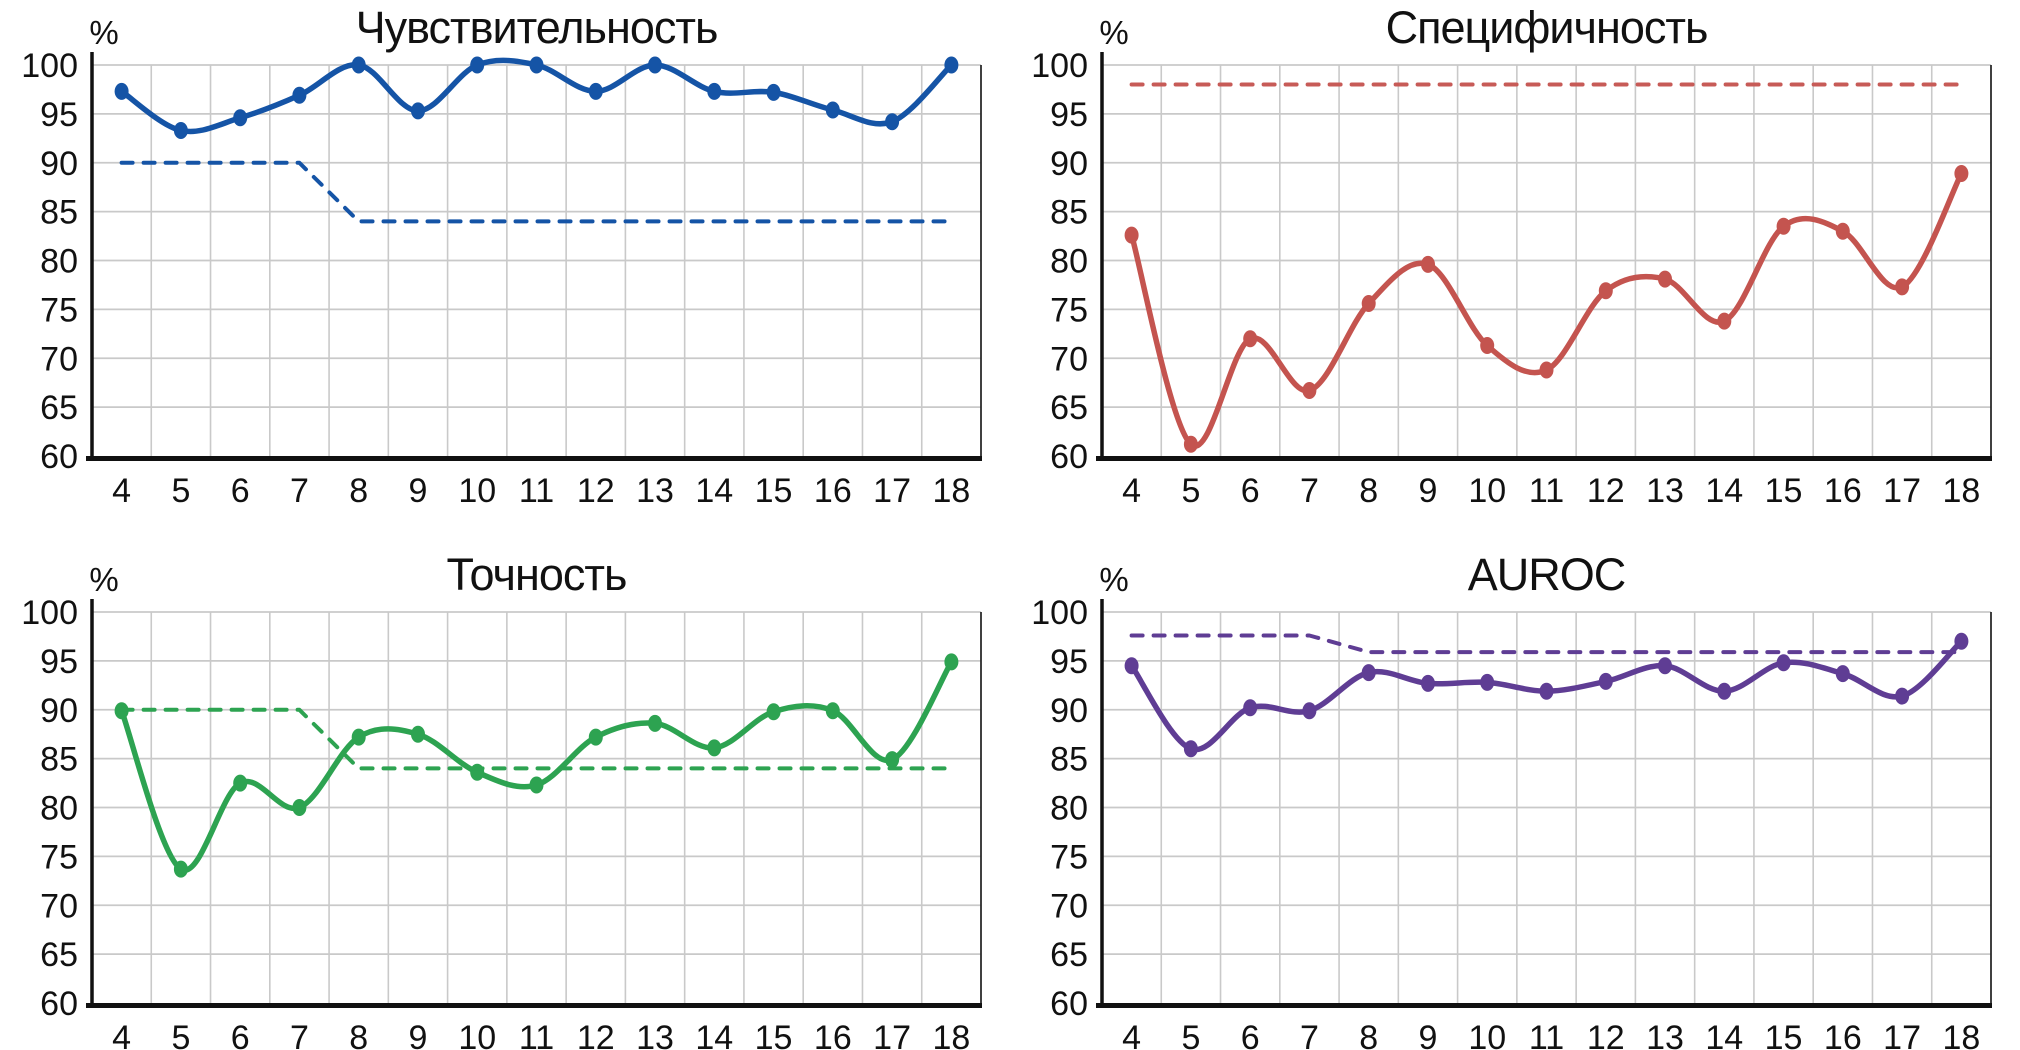 This screenshot has width=2020, height=1050. I want to click on y-tick-label: 90, so click(1069, 711).